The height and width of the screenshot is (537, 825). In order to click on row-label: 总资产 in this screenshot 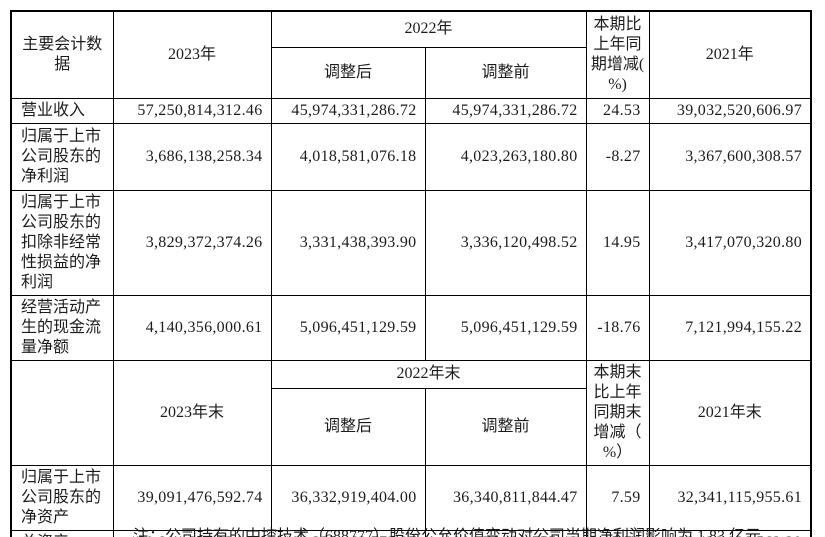, I will do `click(62, 533)`.